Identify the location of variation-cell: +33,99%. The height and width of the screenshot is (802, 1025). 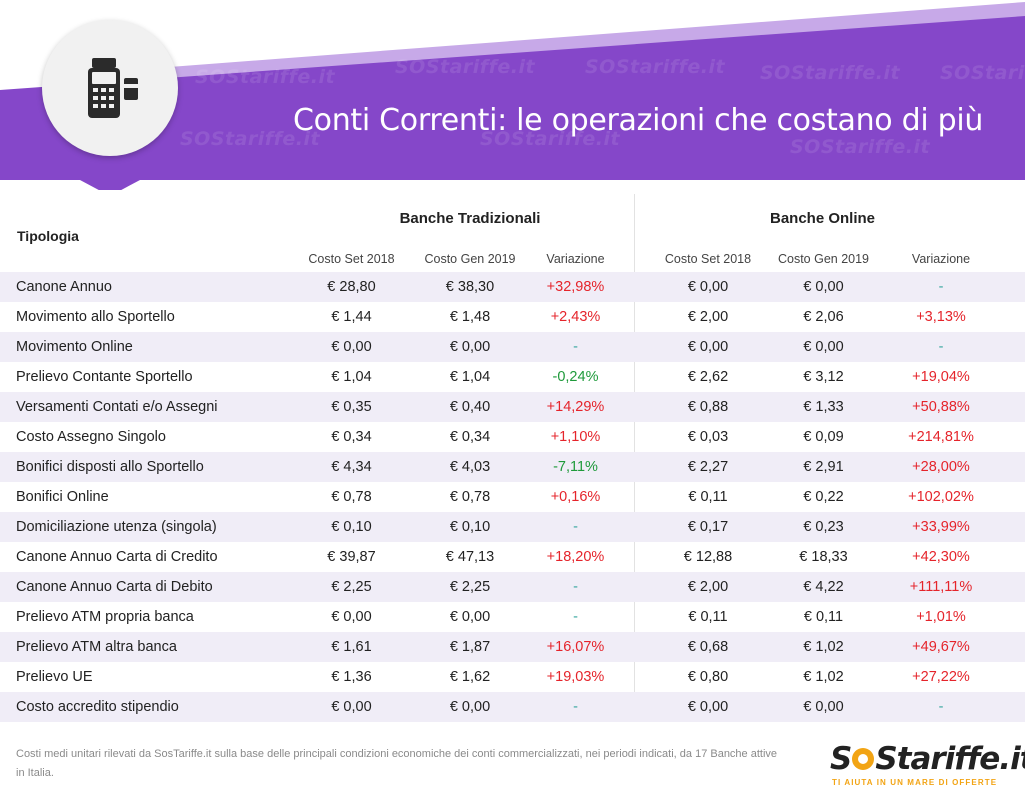
(941, 527).